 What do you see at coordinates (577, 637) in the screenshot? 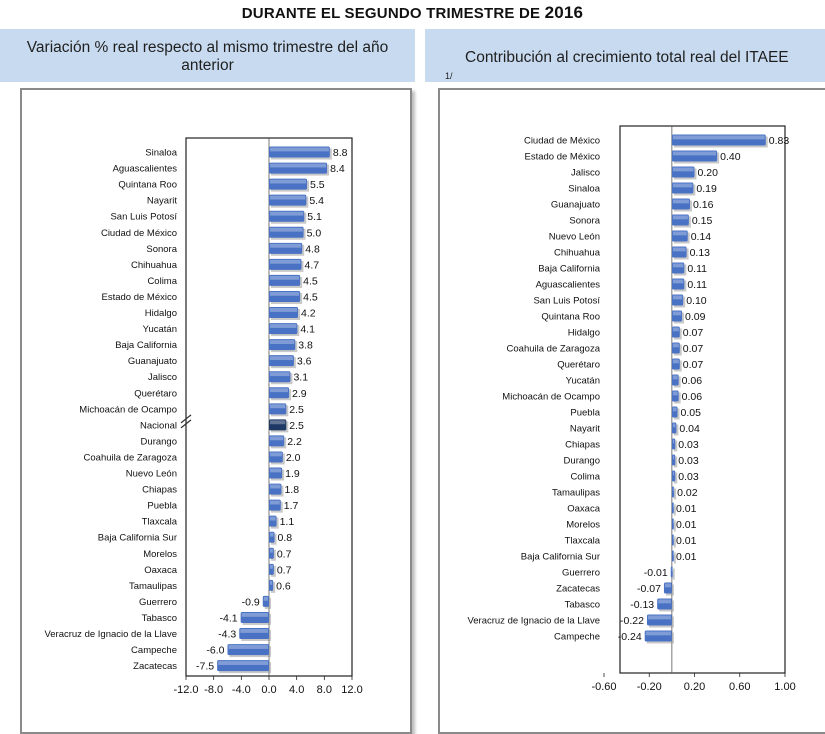
I see `right-category-label: Campeche` at bounding box center [577, 637].